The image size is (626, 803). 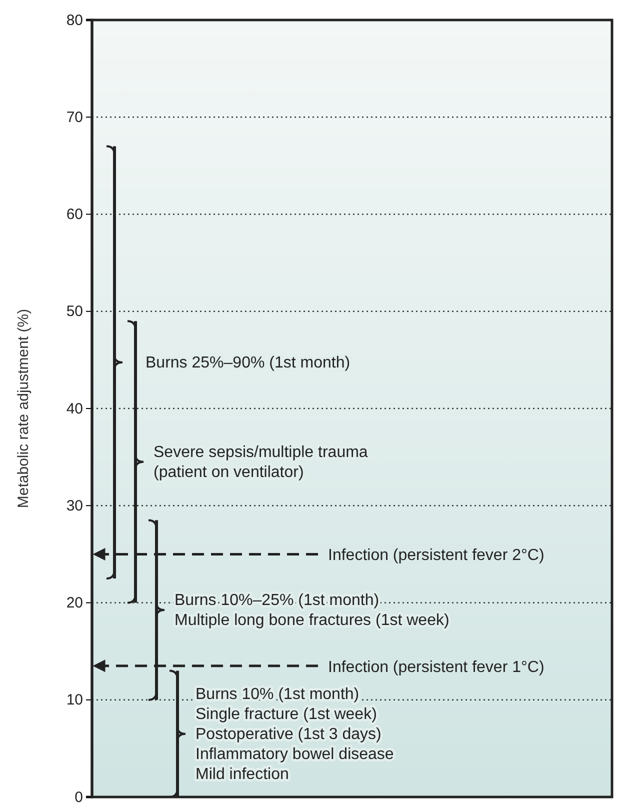 I want to click on y-tick-label: 50, so click(x=74, y=311).